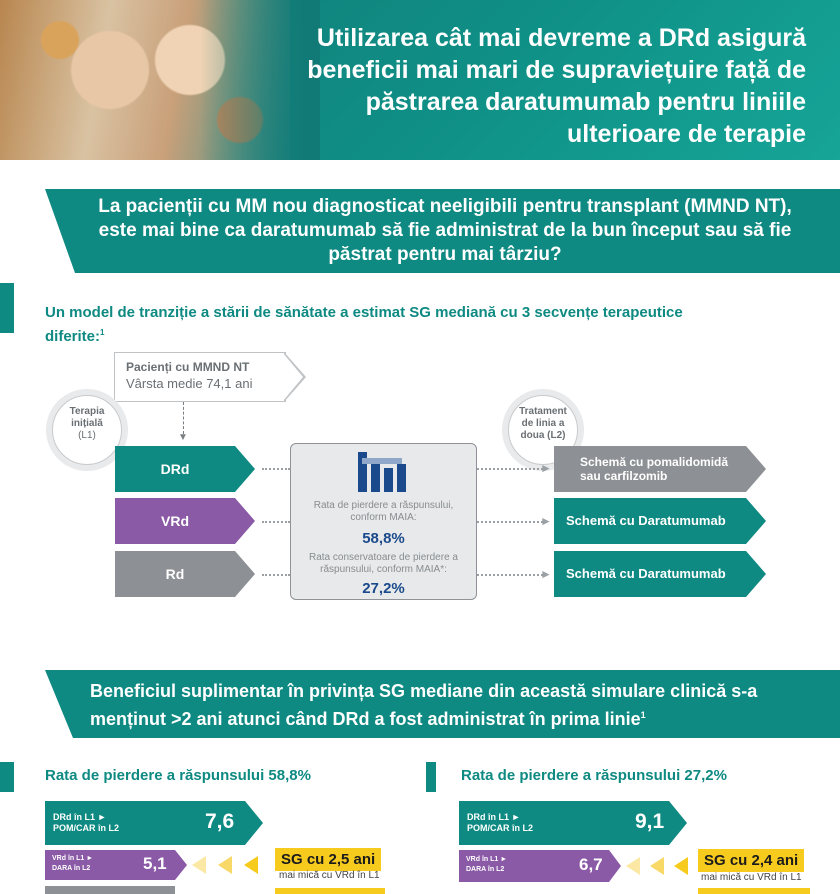  I want to click on results-left-heading: Rata de pierdere a răspunsului 58,8%, so click(178, 775).